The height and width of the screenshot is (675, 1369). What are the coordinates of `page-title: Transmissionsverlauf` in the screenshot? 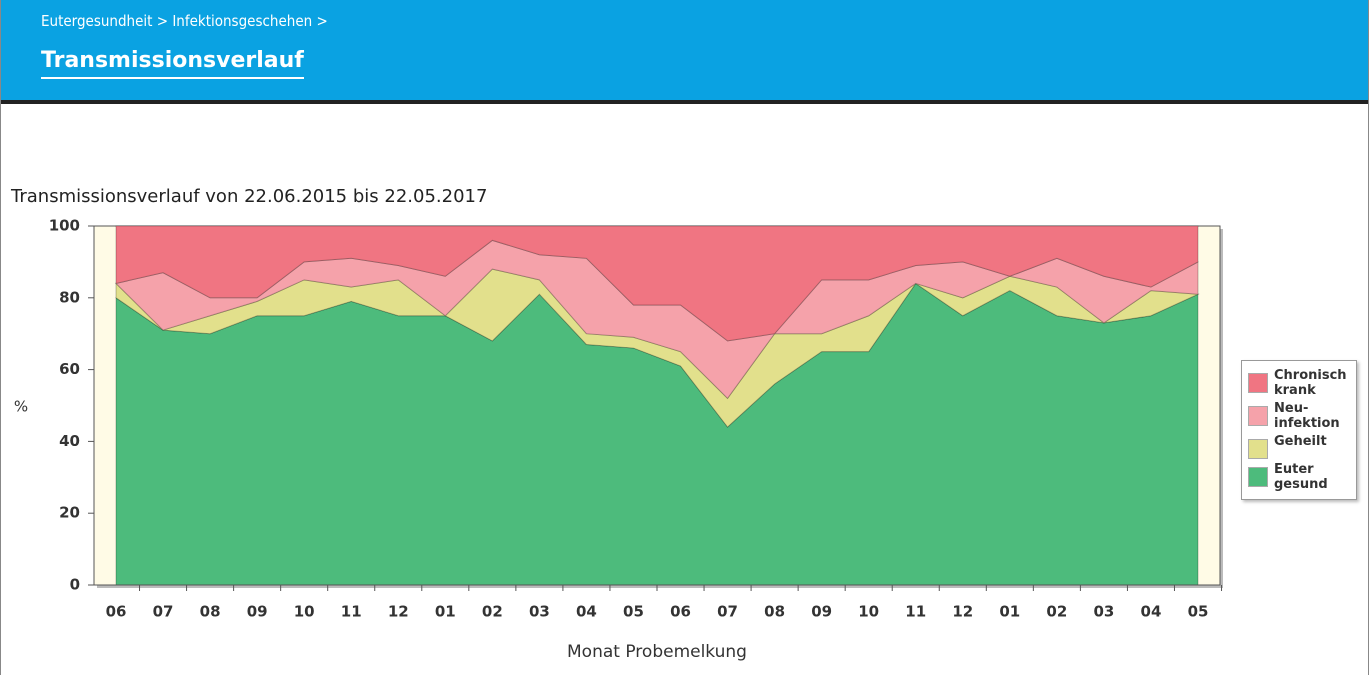 It's located at (172, 63).